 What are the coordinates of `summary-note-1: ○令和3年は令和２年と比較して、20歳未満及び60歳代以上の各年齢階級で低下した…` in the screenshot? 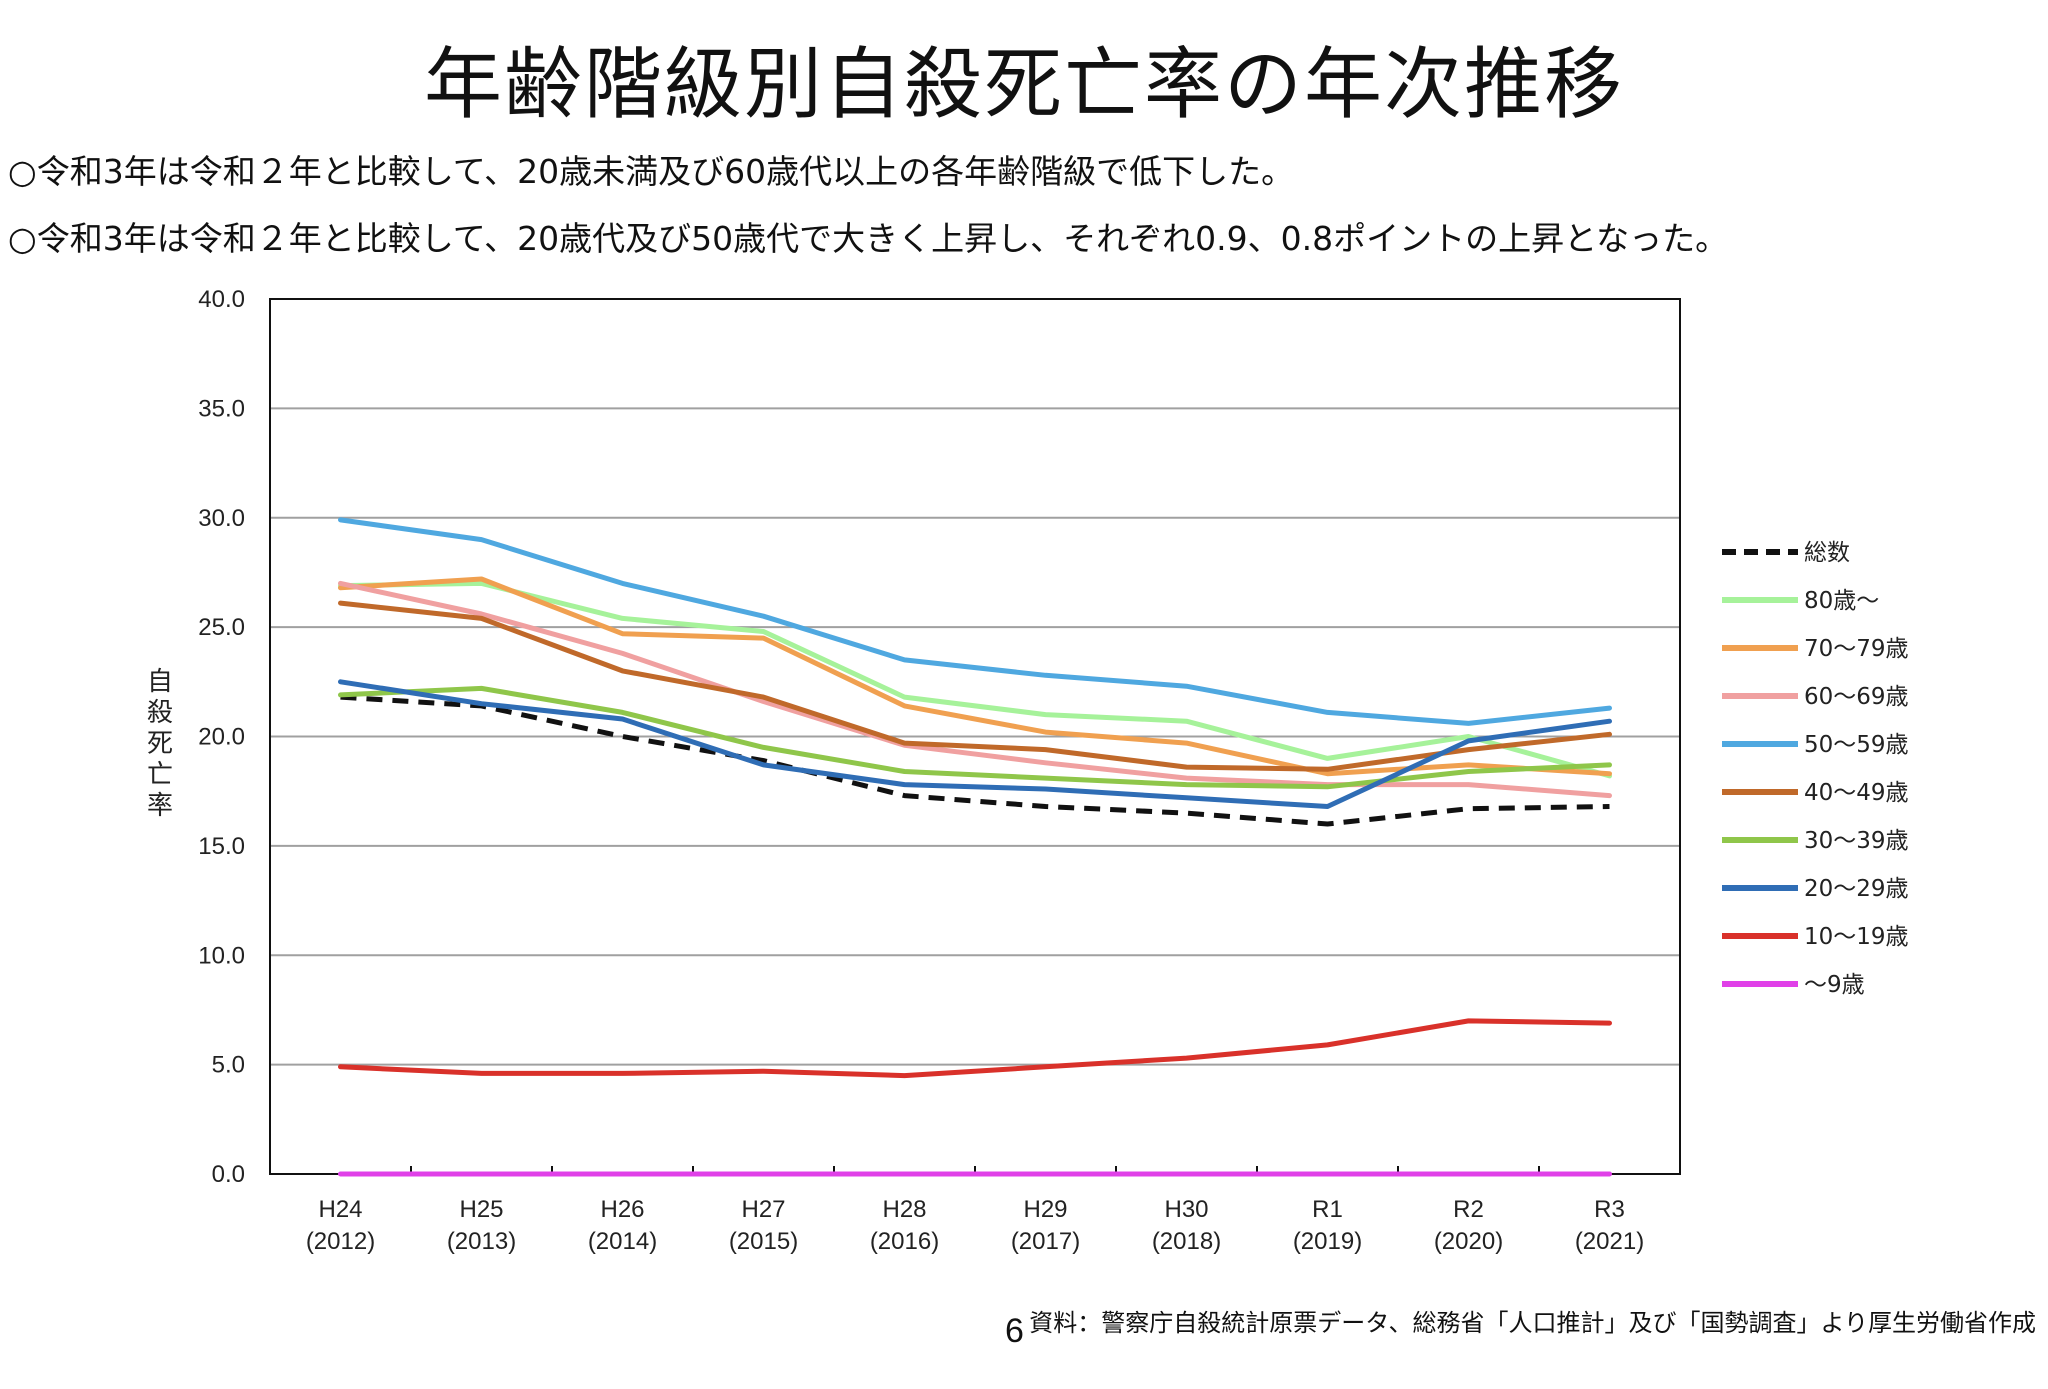 It's located at (651, 171).